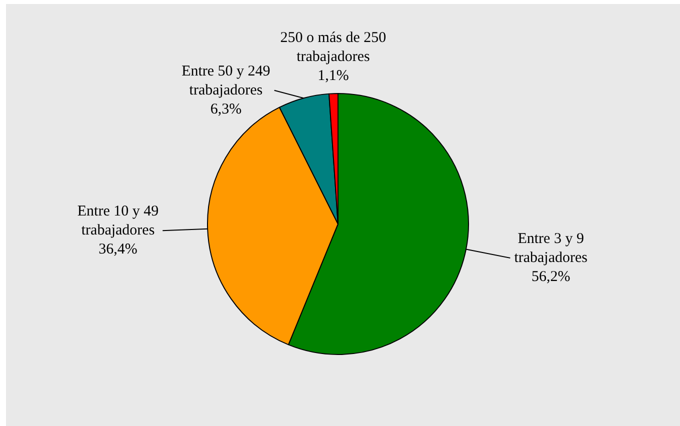 Image resolution: width=680 pixels, height=426 pixels. Describe the element at coordinates (333, 76) in the screenshot. I see `data-label: 1,1%` at that location.